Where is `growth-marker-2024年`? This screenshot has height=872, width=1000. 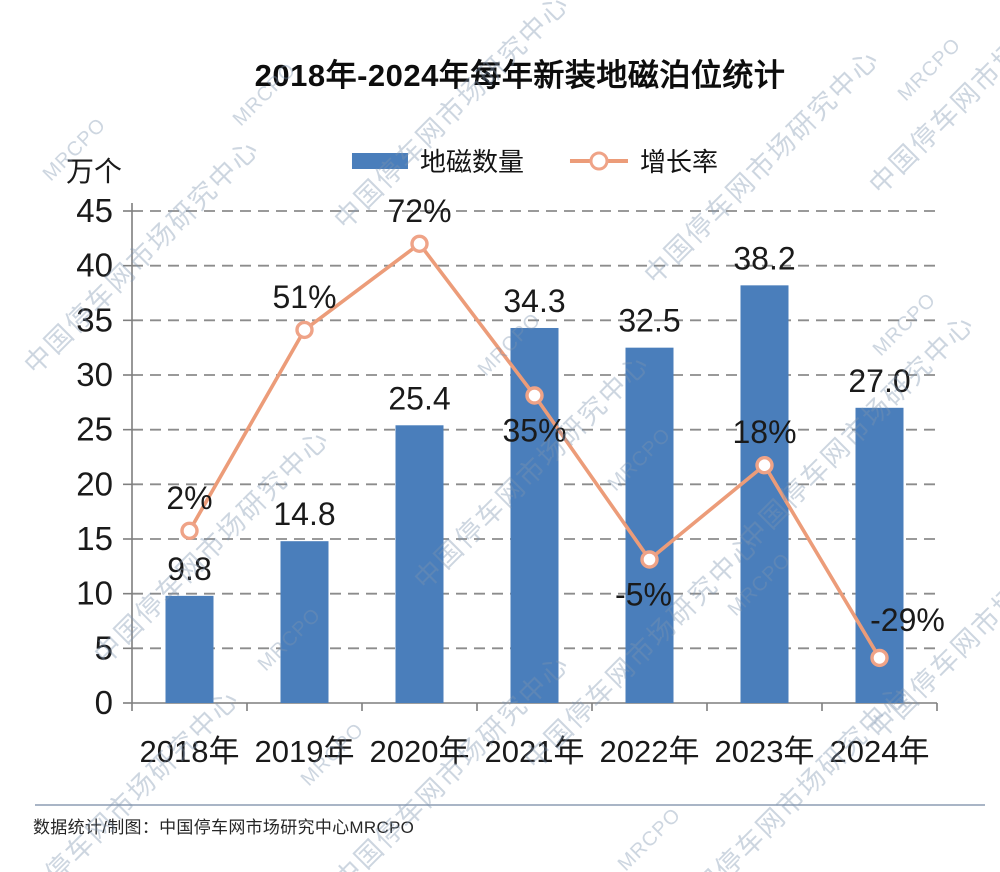 growth-marker-2024年 is located at coordinates (879, 658).